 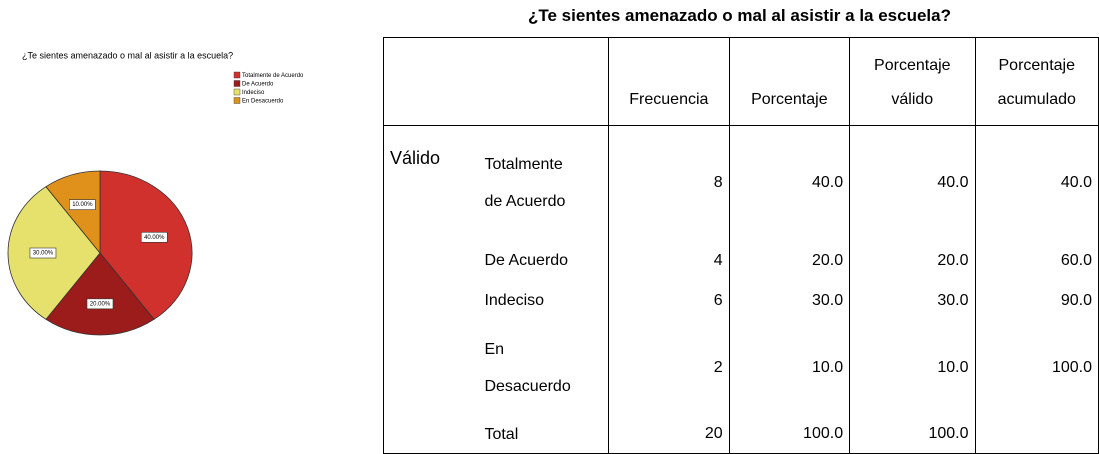 What do you see at coordinates (253, 93) in the screenshot?
I see `legend-label: Indeciso` at bounding box center [253, 93].